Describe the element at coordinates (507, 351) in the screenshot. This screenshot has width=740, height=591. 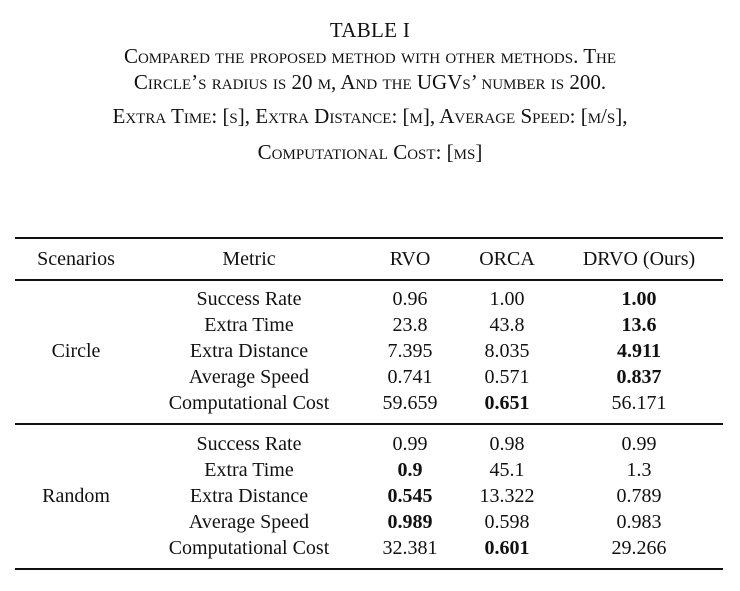
I see `value-cell: 8.035` at that location.